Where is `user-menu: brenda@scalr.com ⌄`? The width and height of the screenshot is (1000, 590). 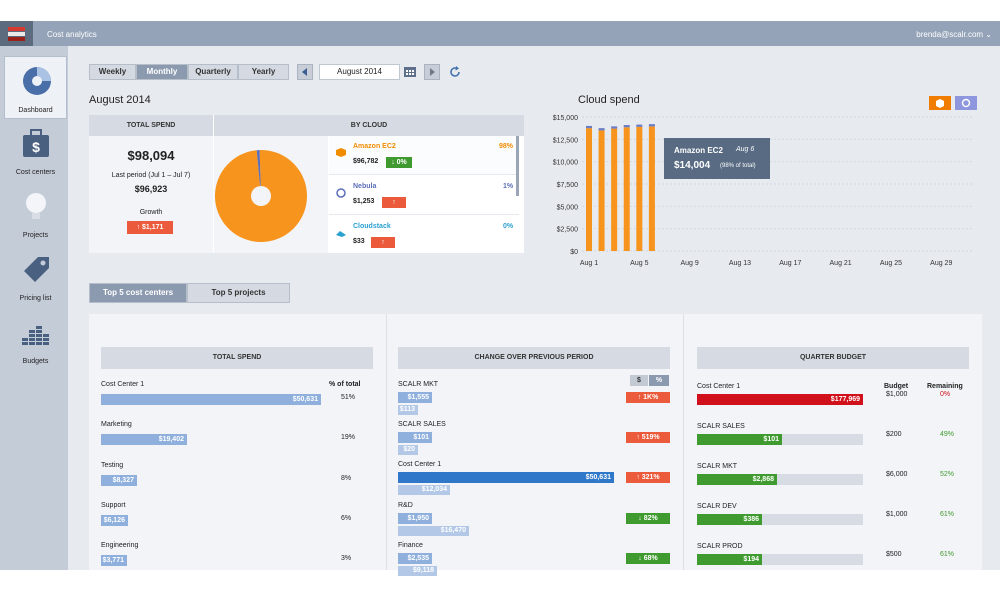 user-menu: brenda@scalr.com ⌄ is located at coordinates (954, 34).